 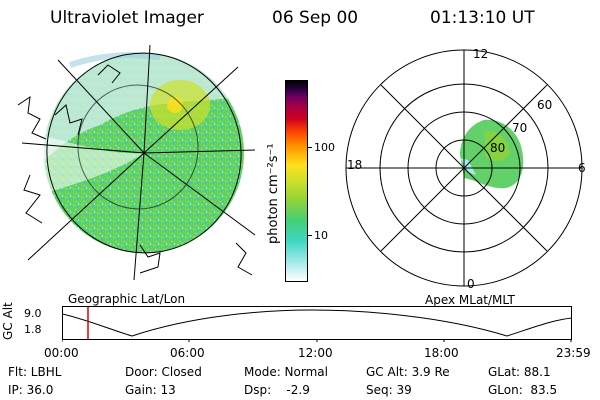 What do you see at coordinates (441, 353) in the screenshot?
I see `altitude-xtick-1800: 18:00` at bounding box center [441, 353].